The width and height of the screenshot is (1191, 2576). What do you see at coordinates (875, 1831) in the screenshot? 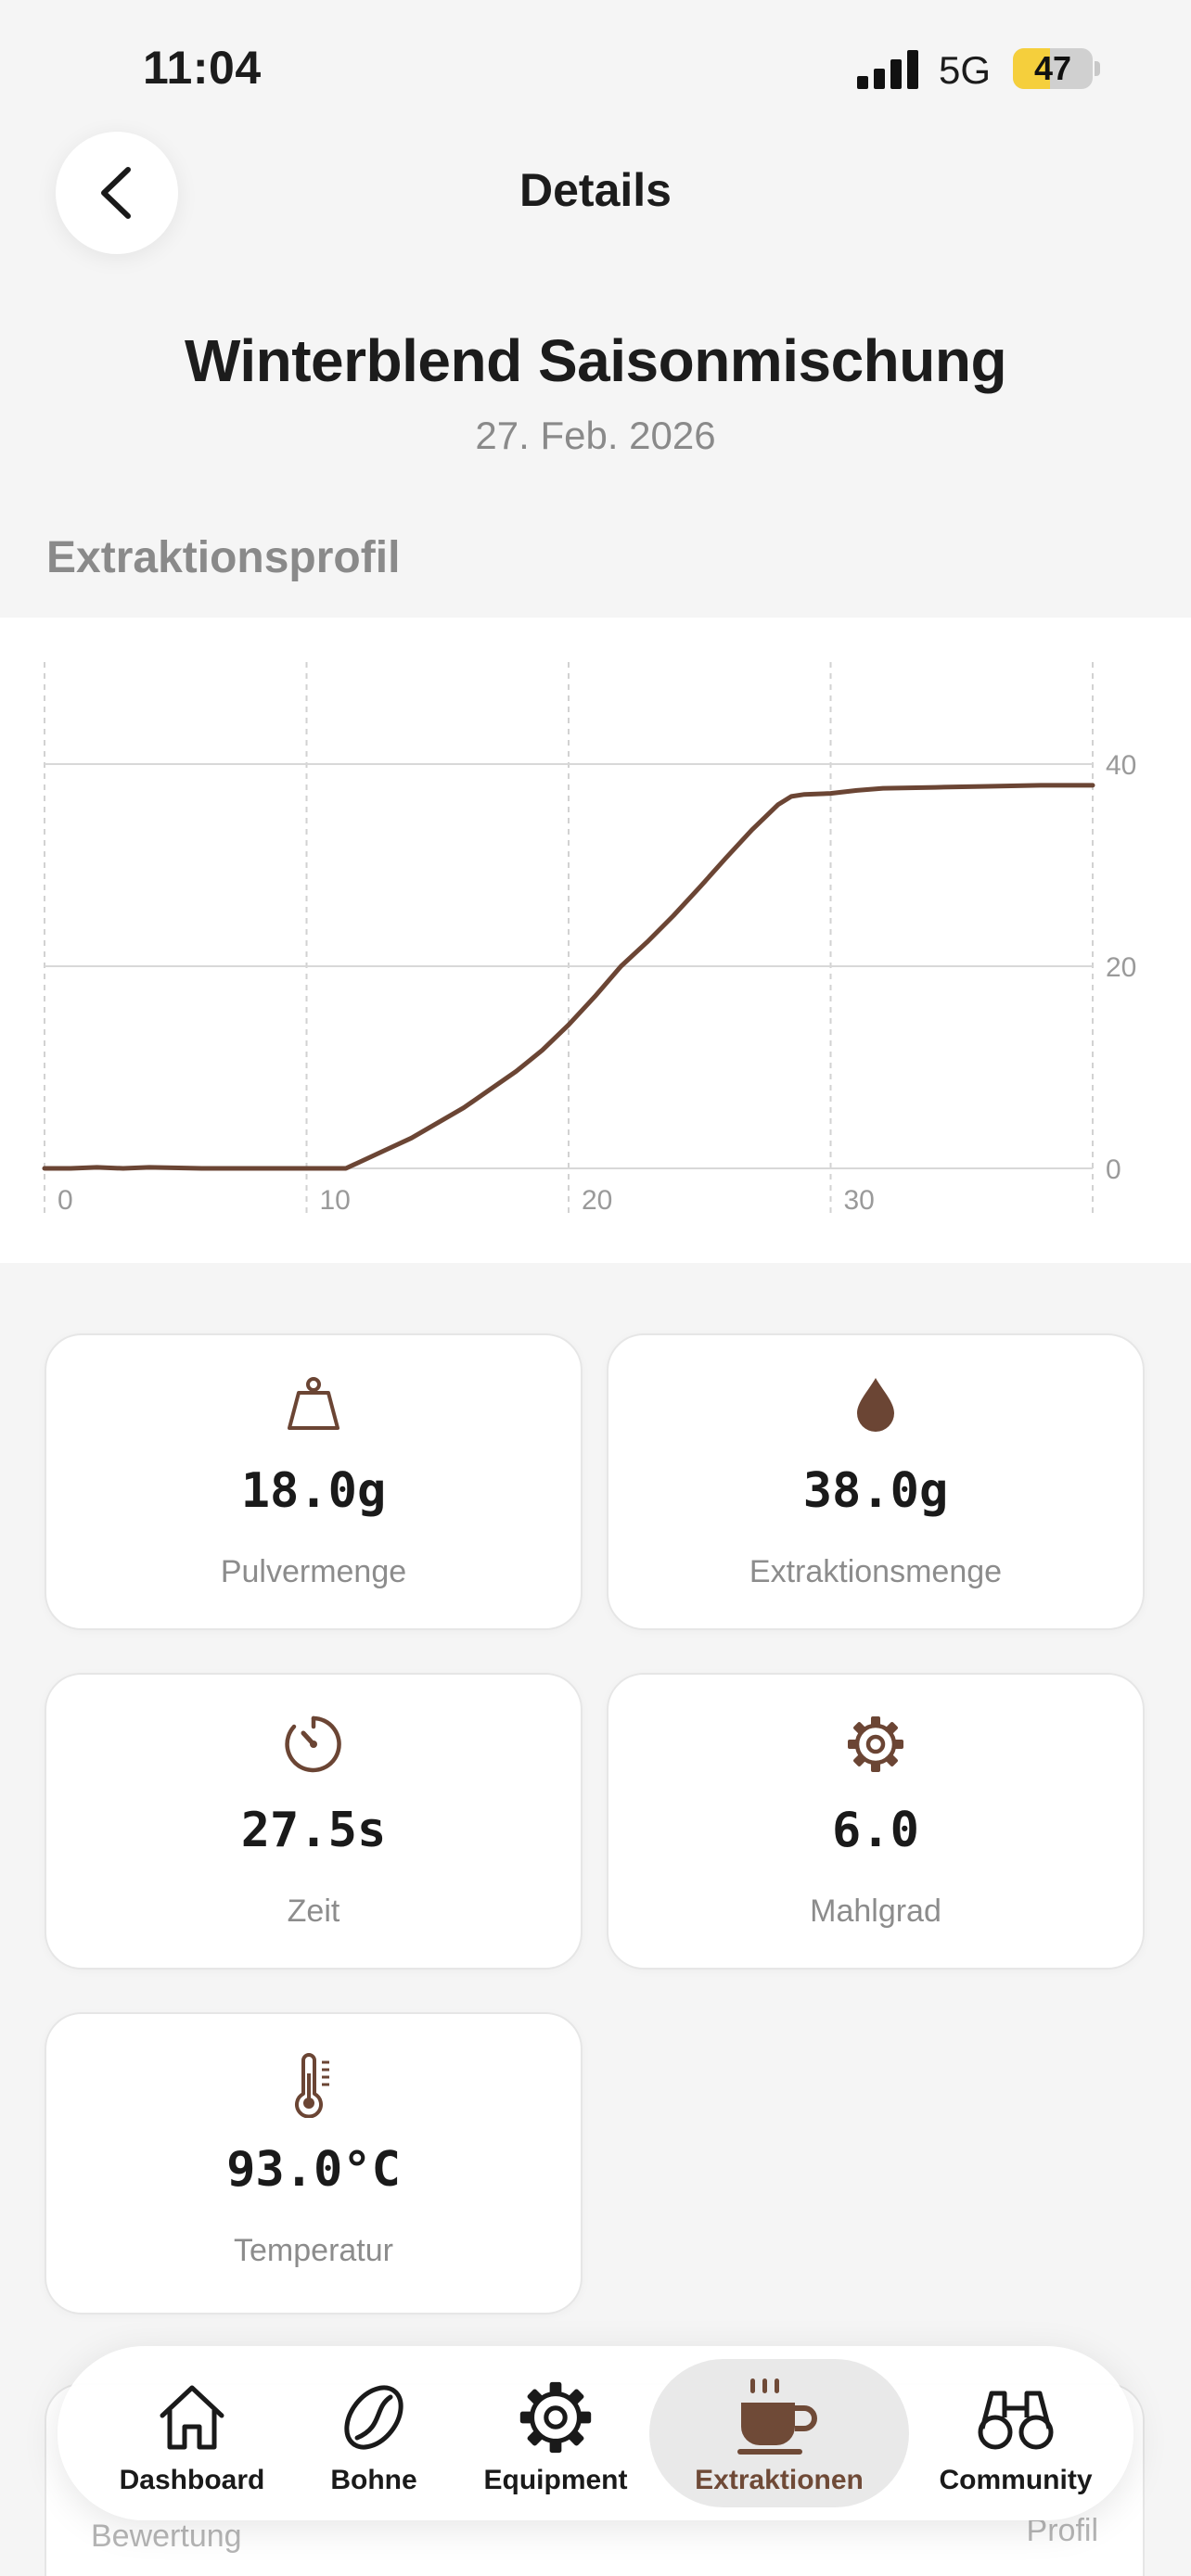
I see `stat-value: 6.0` at bounding box center [875, 1831].